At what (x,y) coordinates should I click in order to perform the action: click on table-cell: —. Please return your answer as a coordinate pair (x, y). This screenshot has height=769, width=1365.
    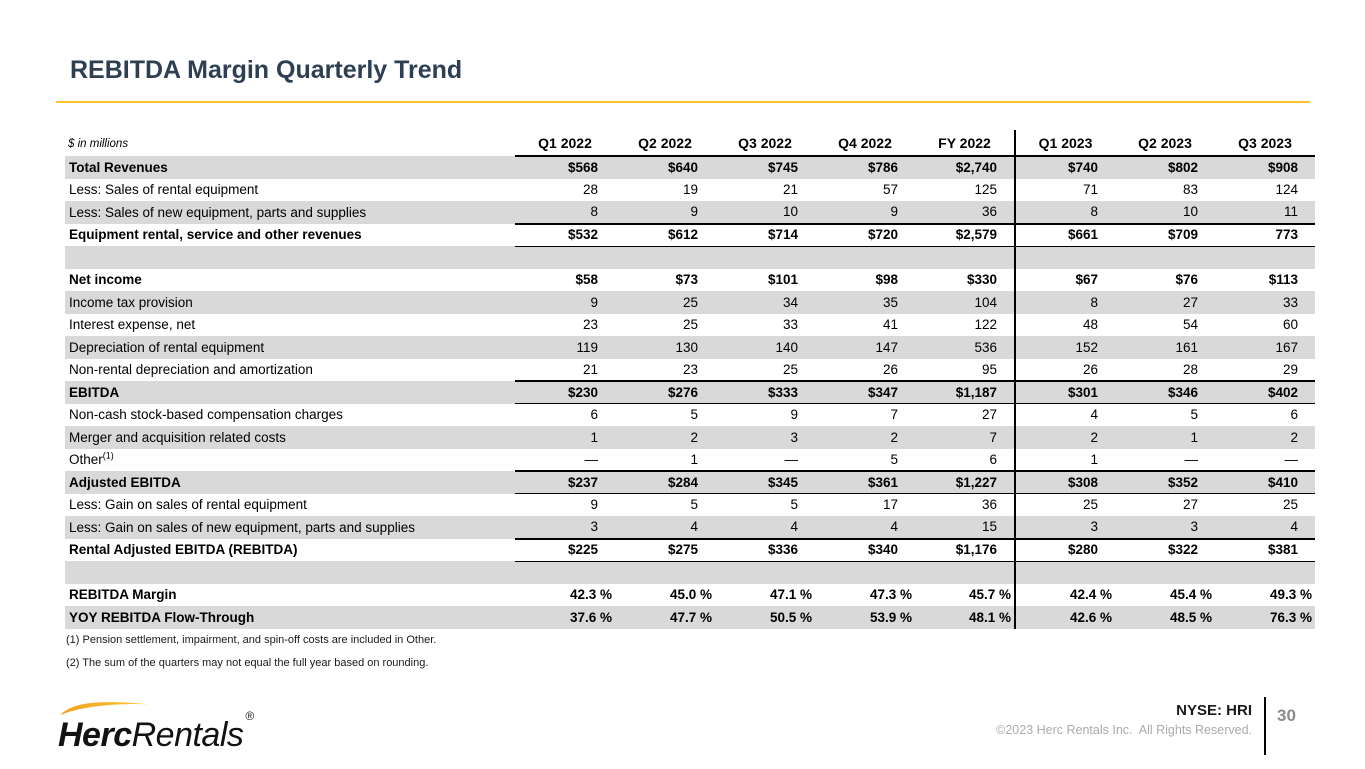
    Looking at the image, I should click on (591, 459).